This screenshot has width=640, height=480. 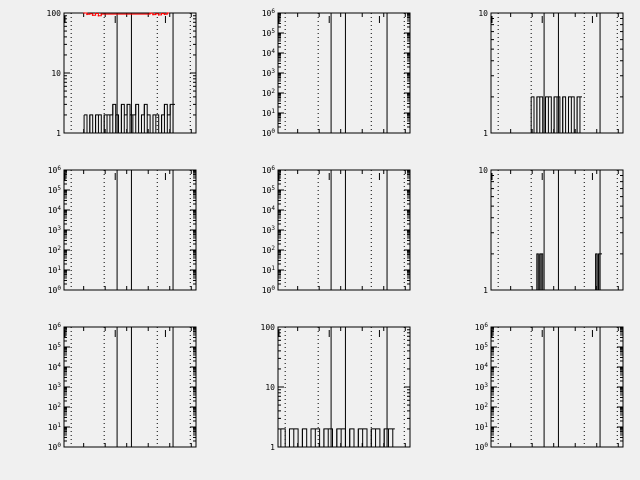 I want to click on panel-det-6: 1 10, so click(x=551, y=230).